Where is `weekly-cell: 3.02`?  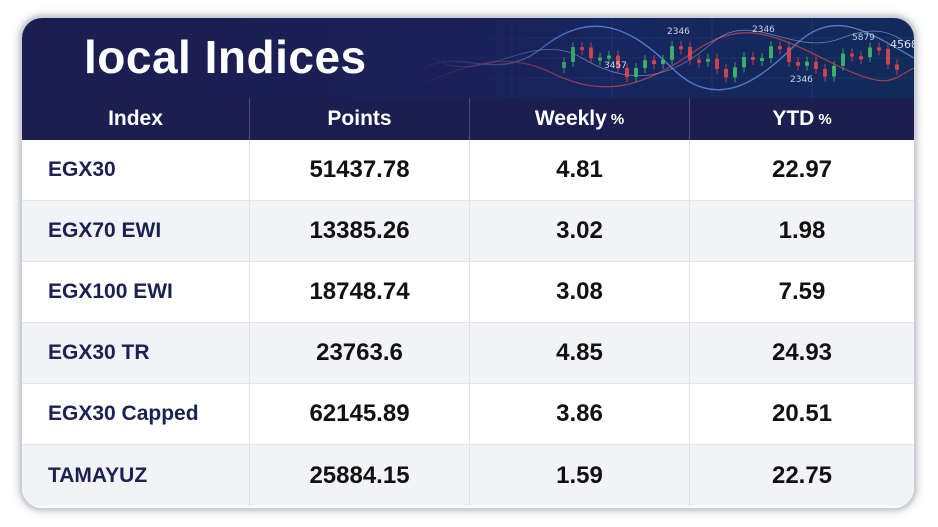 weekly-cell: 3.02 is located at coordinates (580, 231).